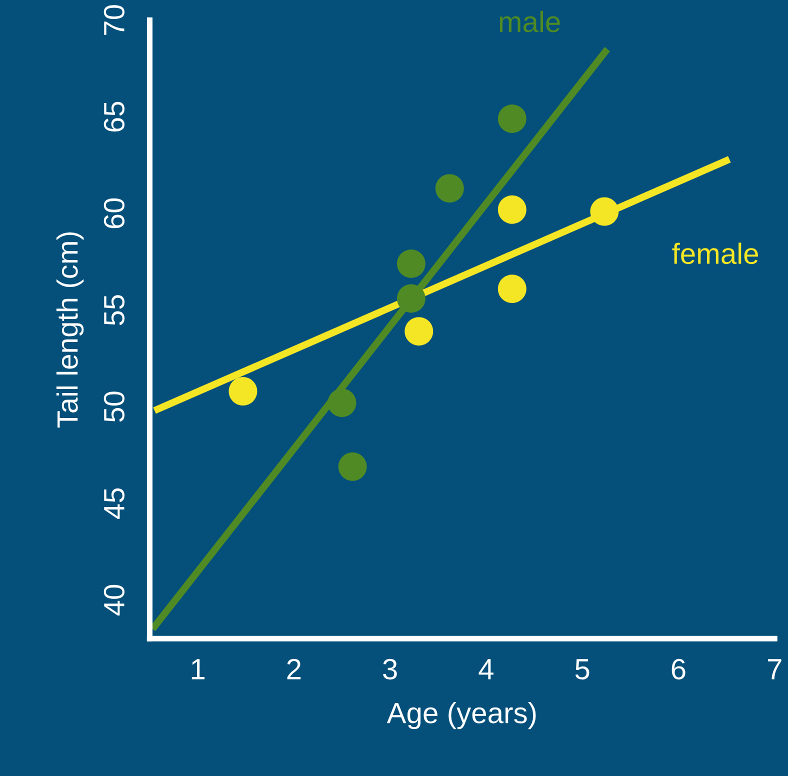  Describe the element at coordinates (530, 21) in the screenshot. I see `series-label: male` at that location.